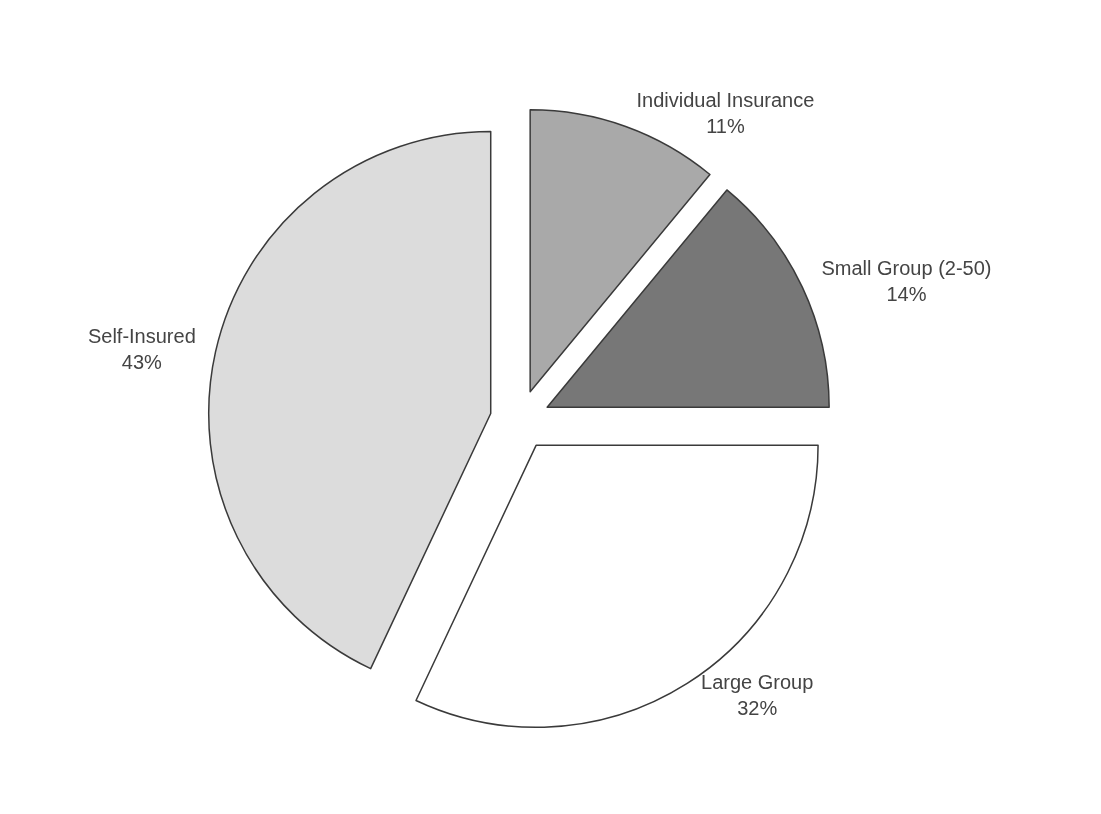 The image size is (1101, 814). I want to click on slice-label: Large Group, so click(757, 682).